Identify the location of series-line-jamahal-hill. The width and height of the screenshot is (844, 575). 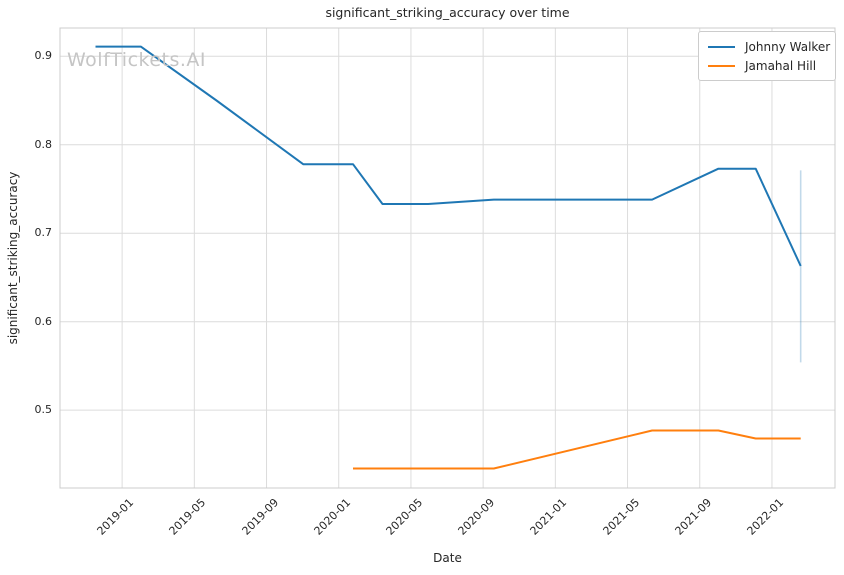
(577, 449).